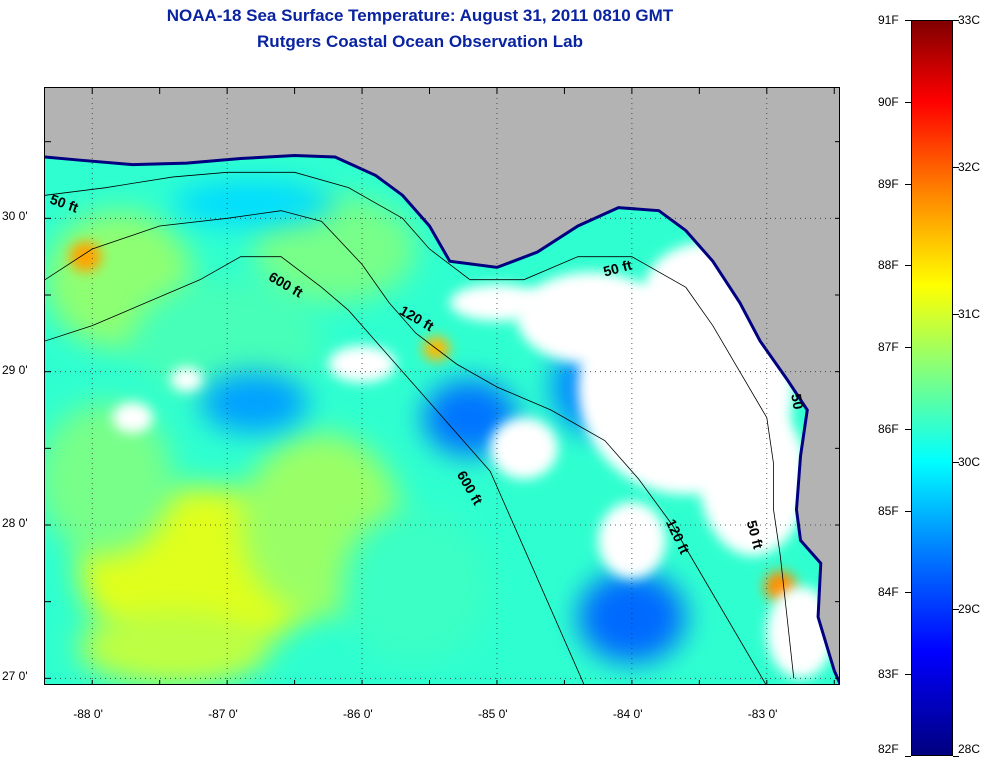  I want to click on lon-tick-label: -85 0', so click(492, 714).